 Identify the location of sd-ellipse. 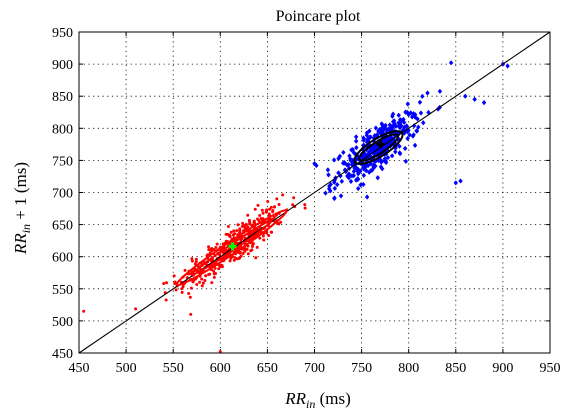
(378, 147).